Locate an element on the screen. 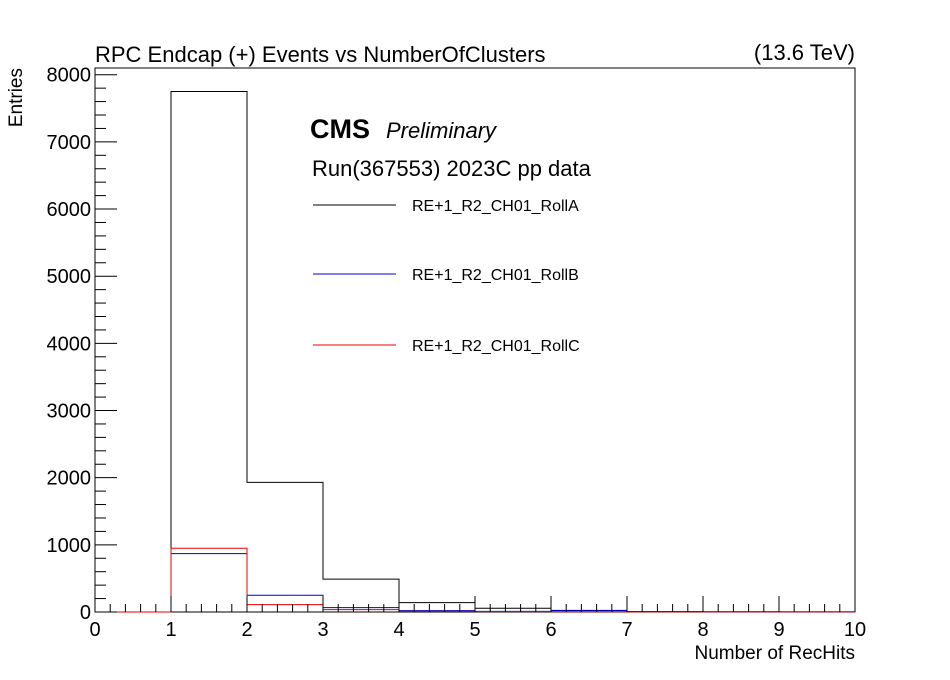 Image resolution: width=950 pixels, height=680 pixels. y-tick-label: 8000 is located at coordinates (69, 76).